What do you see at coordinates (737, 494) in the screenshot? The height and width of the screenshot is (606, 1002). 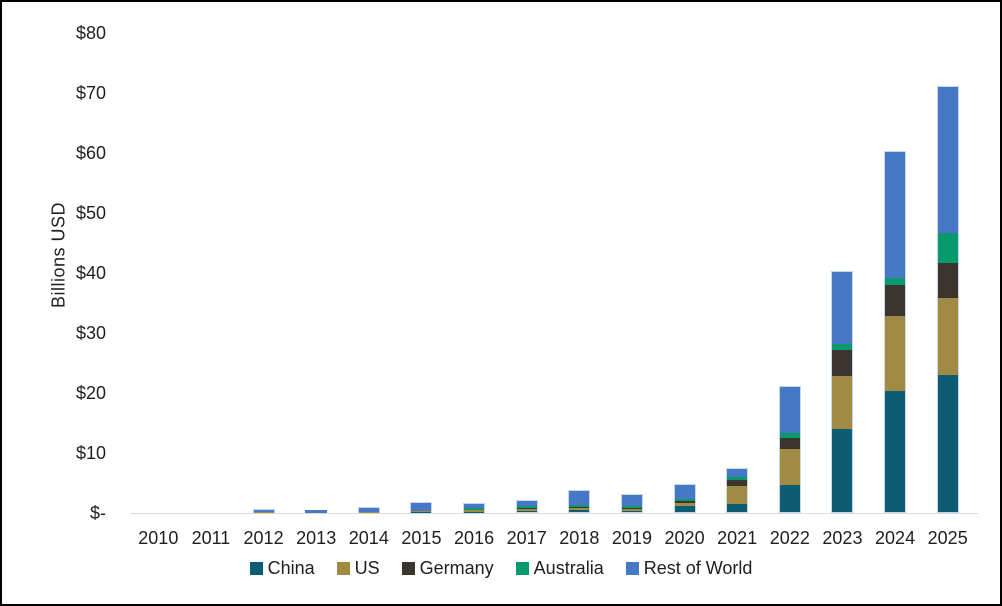 I see `bar-segment-us-2021` at bounding box center [737, 494].